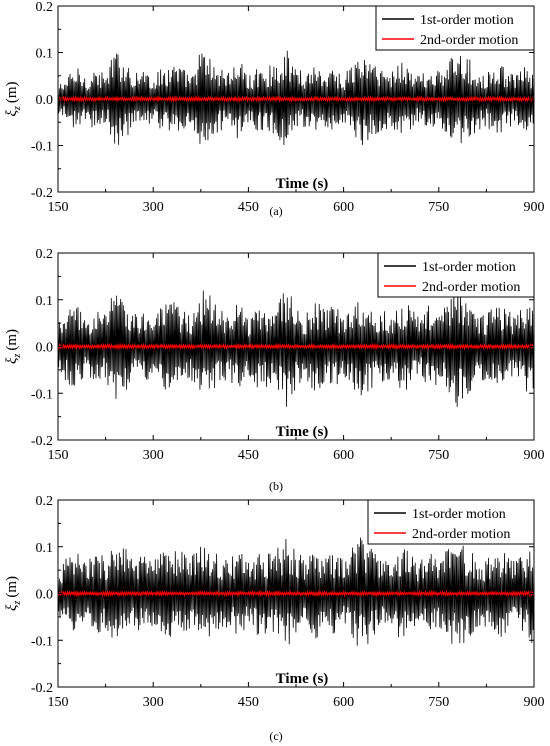 This screenshot has width=550, height=746. Describe the element at coordinates (275, 736) in the screenshot. I see `panel-caption: (c)` at that location.